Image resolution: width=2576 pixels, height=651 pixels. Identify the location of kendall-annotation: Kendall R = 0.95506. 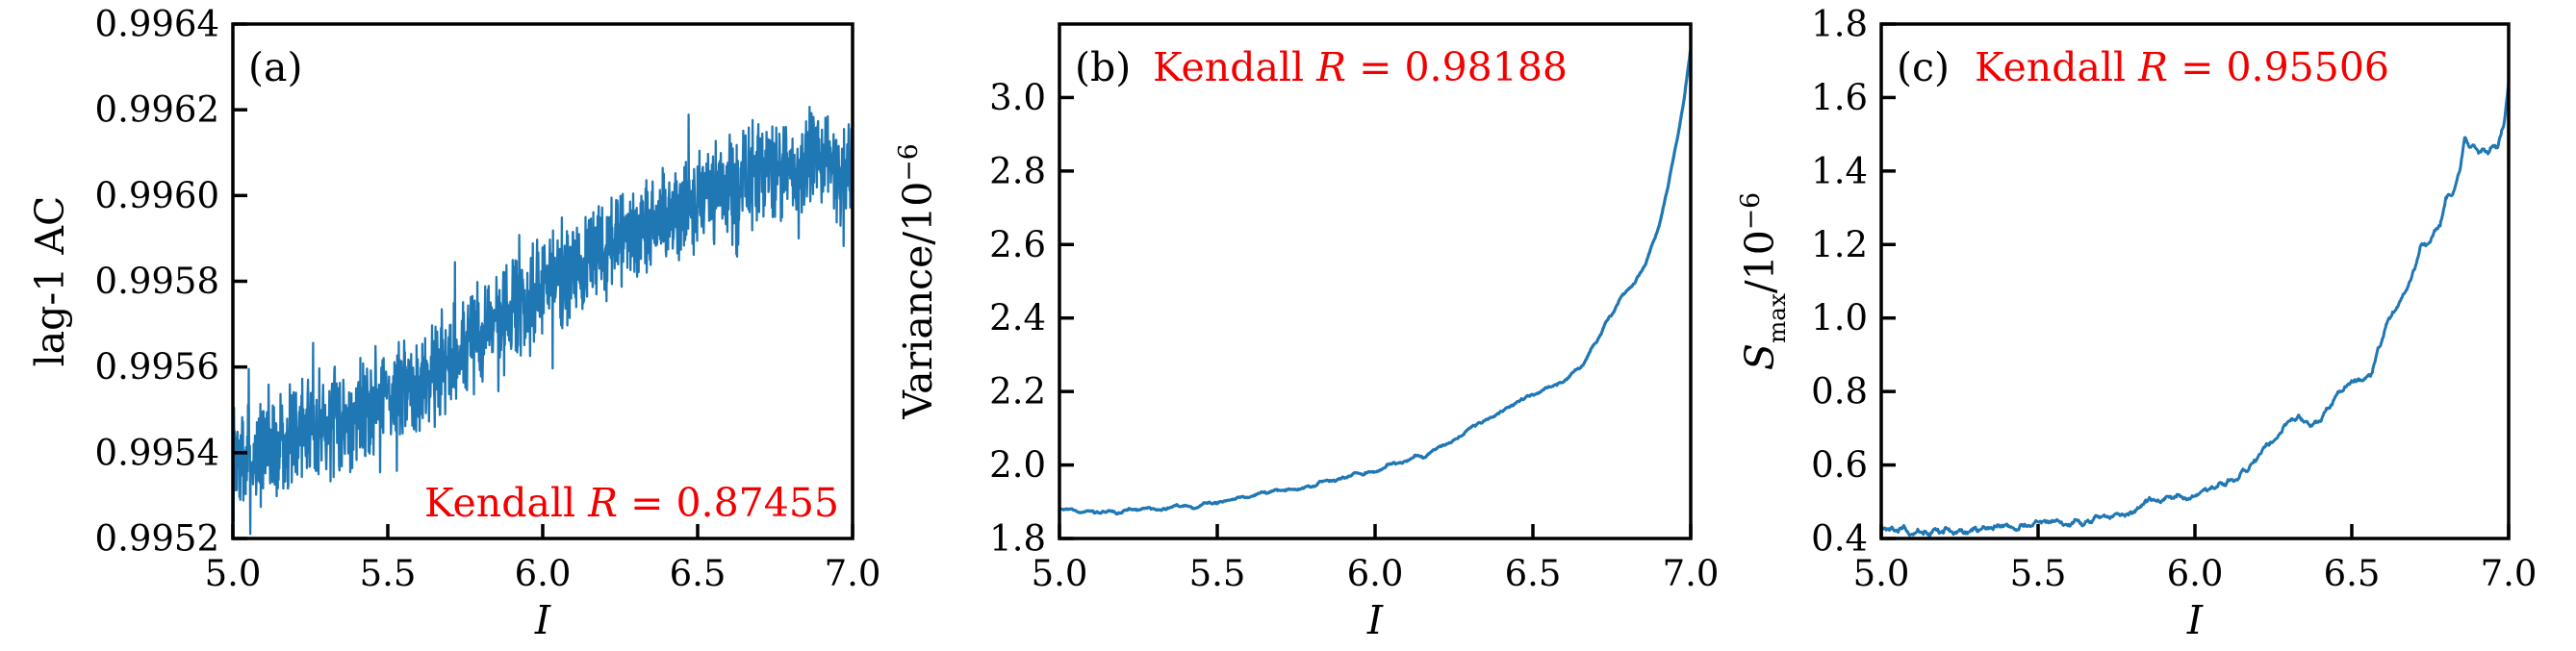
(2182, 67).